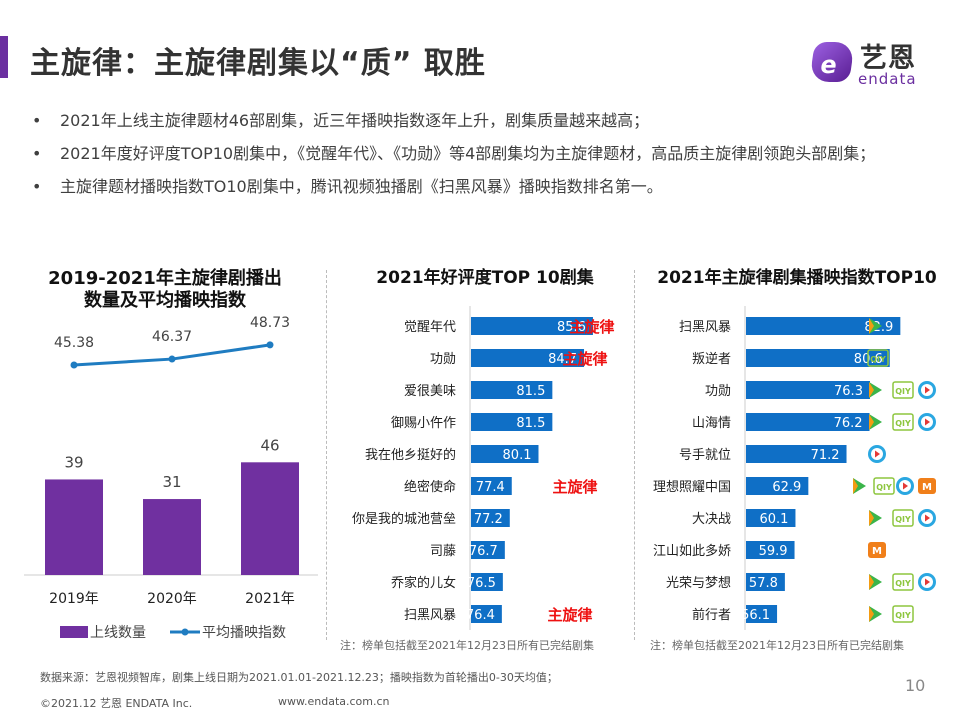 This screenshot has height=720, width=960. What do you see at coordinates (244, 633) in the screenshot?
I see `legend-line-label: 平均播映指数` at bounding box center [244, 633].